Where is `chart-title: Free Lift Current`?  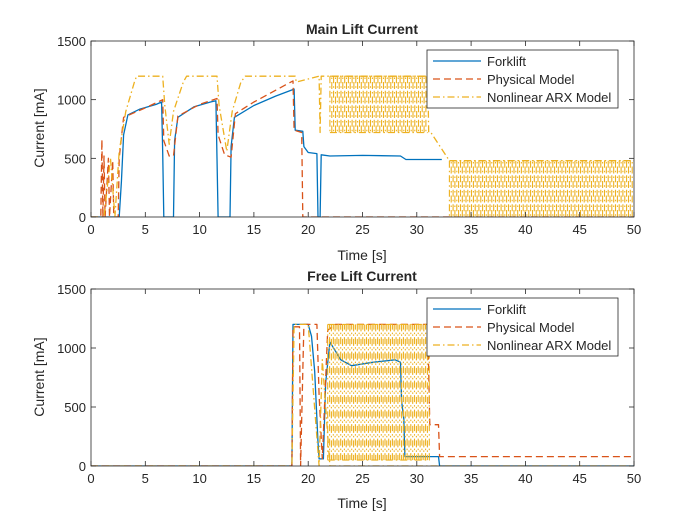
chart-title: Free Lift Current is located at coordinates (362, 276).